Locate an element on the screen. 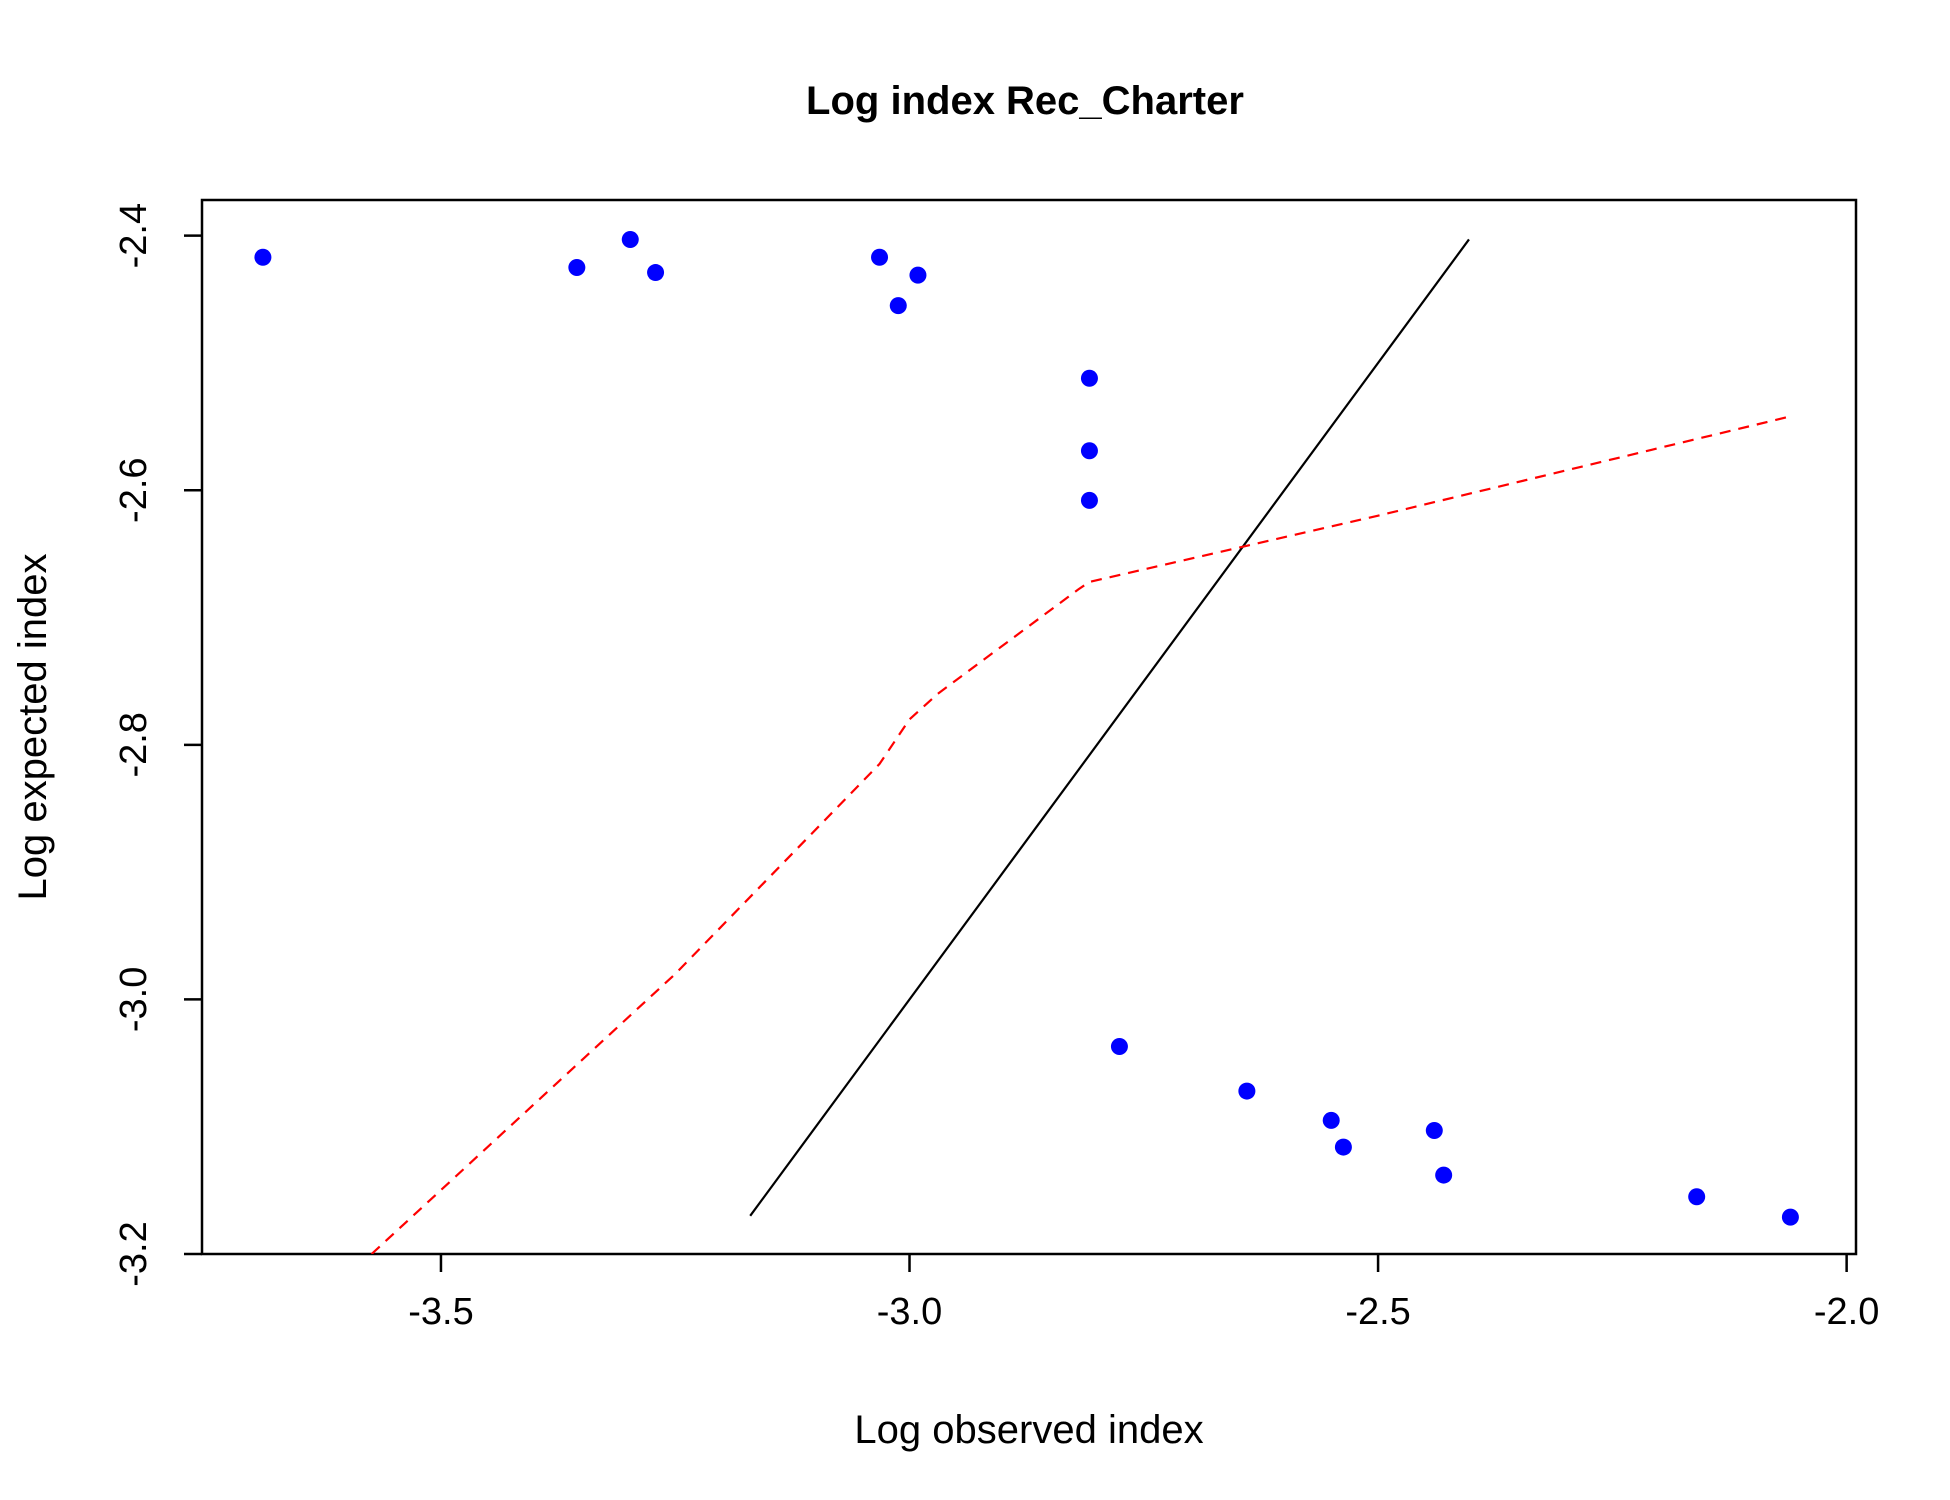  y-tick-label: -2.6 is located at coordinates (134, 489).